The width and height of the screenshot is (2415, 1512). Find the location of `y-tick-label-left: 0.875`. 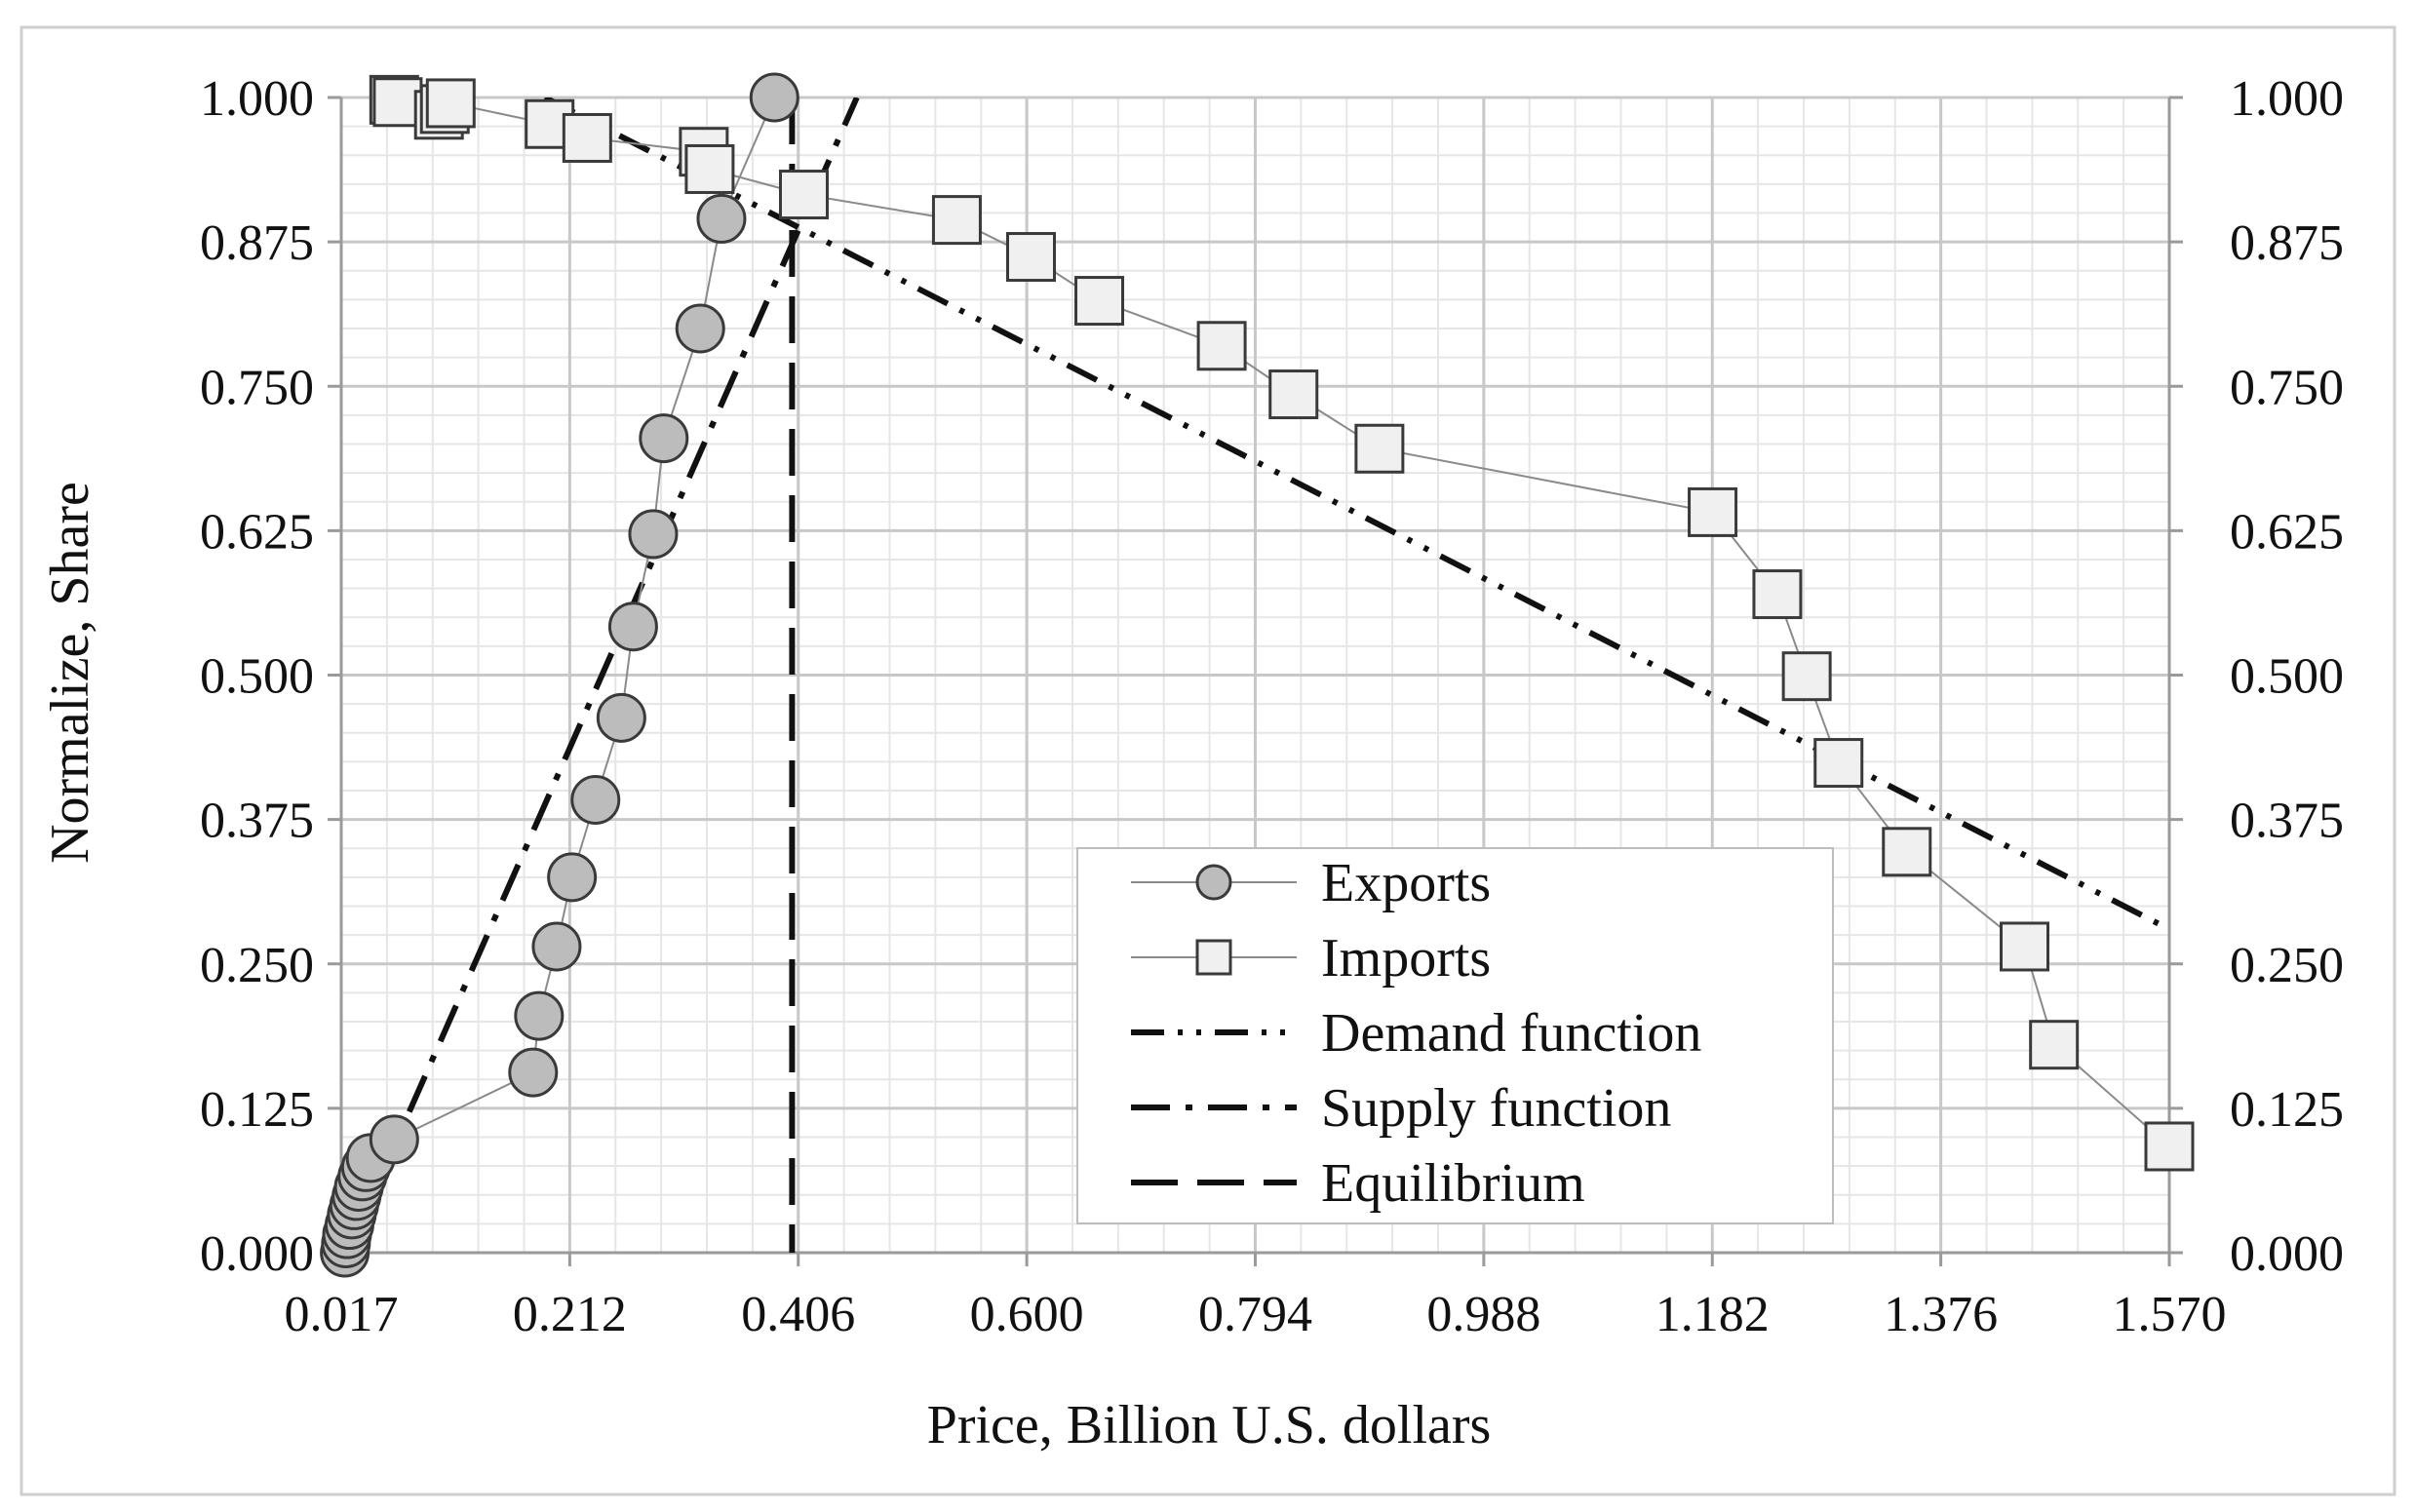

y-tick-label-left: 0.875 is located at coordinates (257, 243).